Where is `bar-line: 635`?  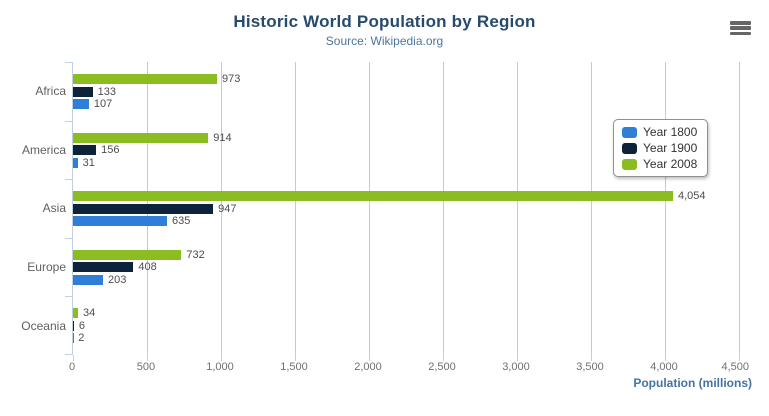 bar-line: 635 is located at coordinates (406, 221).